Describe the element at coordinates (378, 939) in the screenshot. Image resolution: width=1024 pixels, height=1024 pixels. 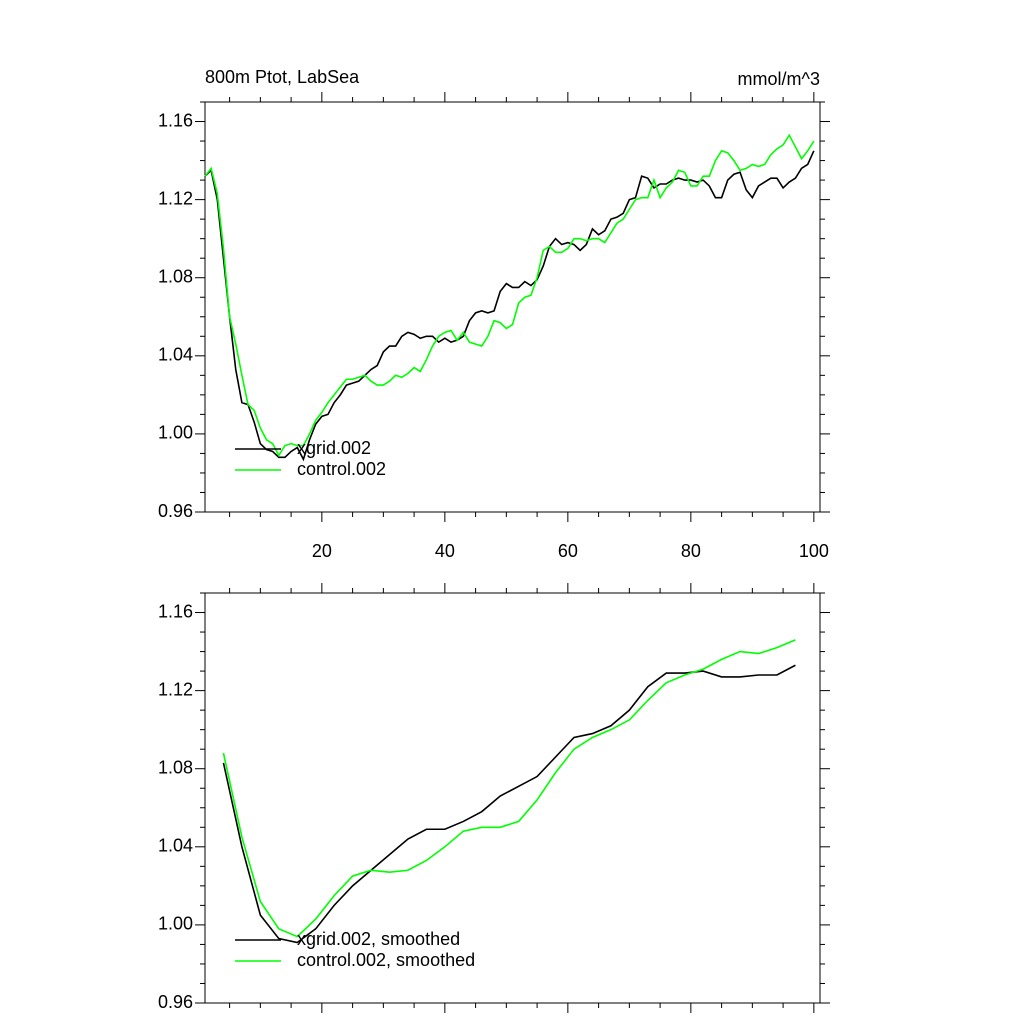
I see `legend-label: xgrid.002, smoothed` at that location.